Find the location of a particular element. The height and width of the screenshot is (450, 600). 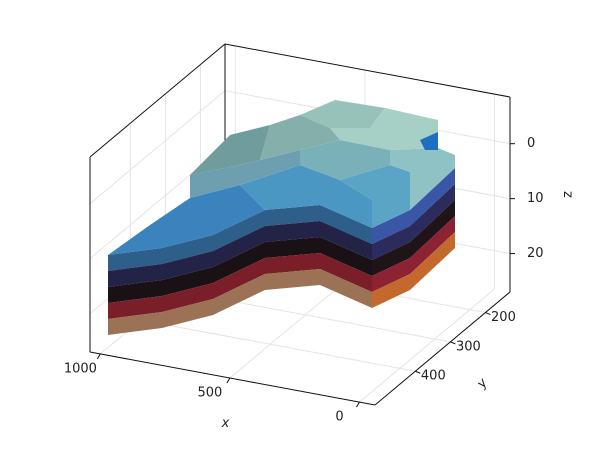

z-tick-label: 10 is located at coordinates (535, 198).